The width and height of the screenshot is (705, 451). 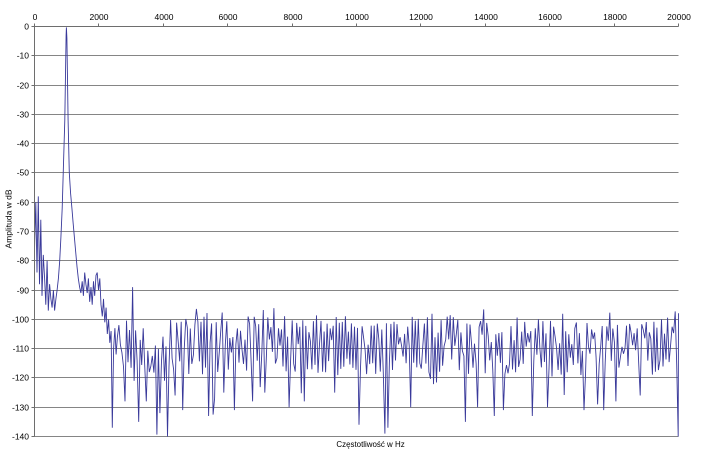 What do you see at coordinates (20, 320) in the screenshot?
I see `svg-text: -100` at bounding box center [20, 320].